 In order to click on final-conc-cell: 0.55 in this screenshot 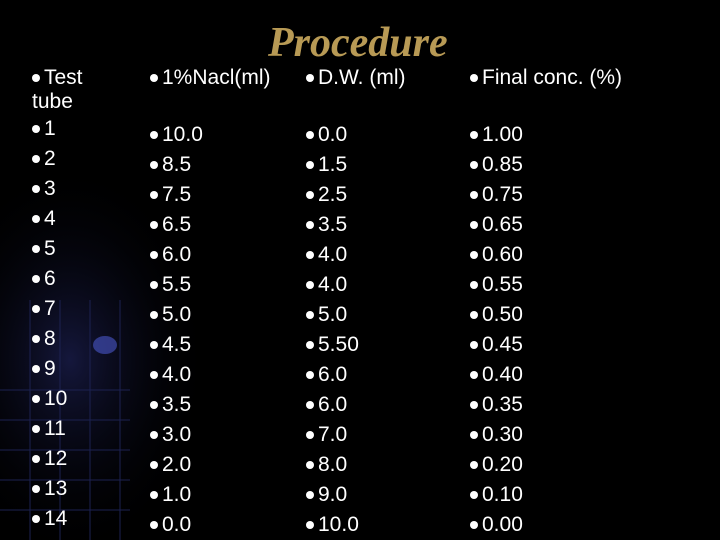, I will do `click(546, 285)`.